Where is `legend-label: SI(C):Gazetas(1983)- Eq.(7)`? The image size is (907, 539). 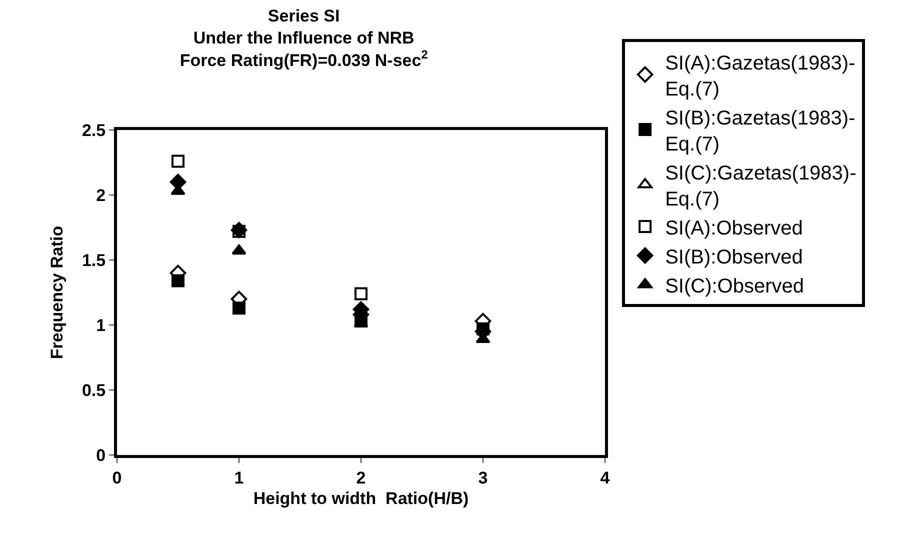 legend-label: SI(C):Gazetas(1983)- Eq.(7) is located at coordinates (760, 186).